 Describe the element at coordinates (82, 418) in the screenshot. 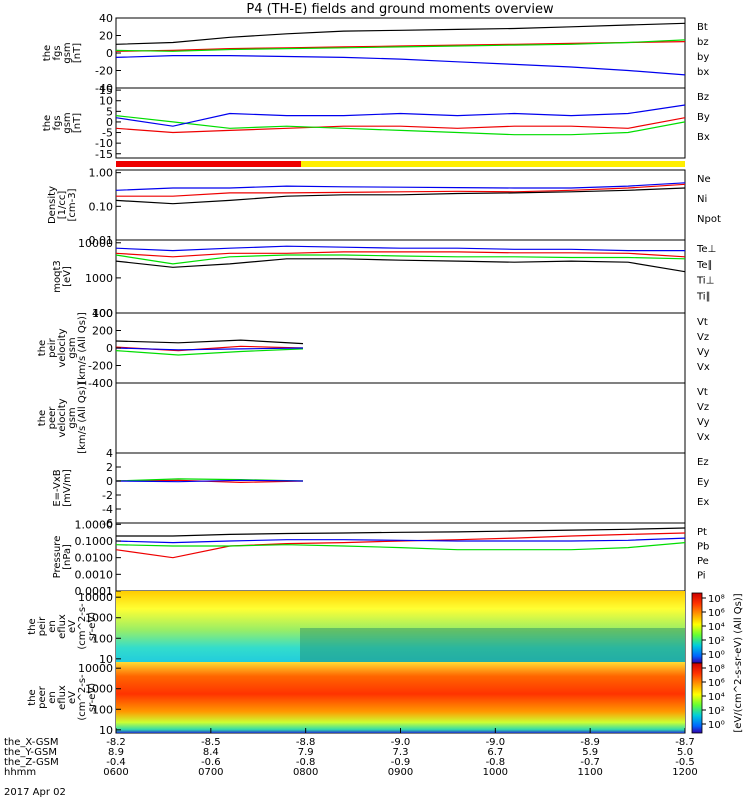

I see `y-label-line-5-4: [km/s (All Qs)]` at that location.